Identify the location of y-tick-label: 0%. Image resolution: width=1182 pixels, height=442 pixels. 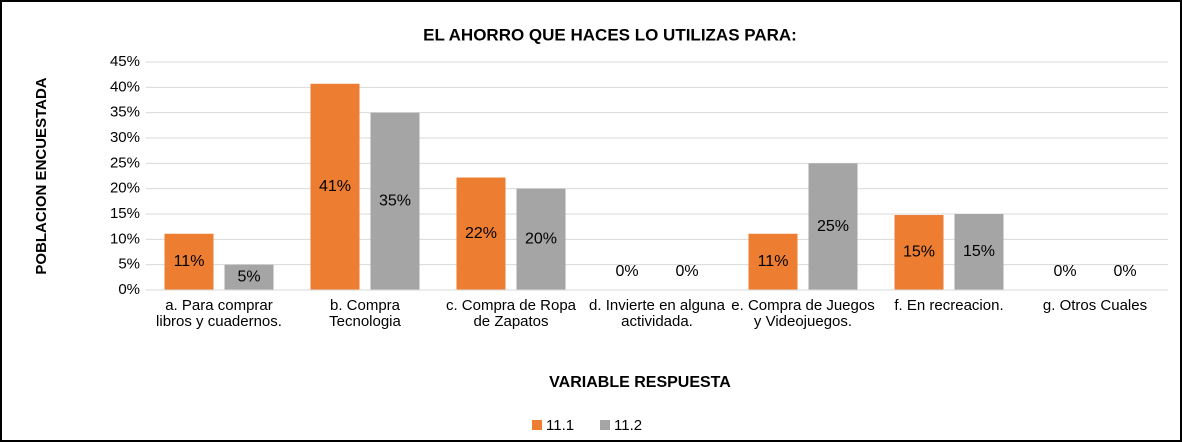
(129, 289).